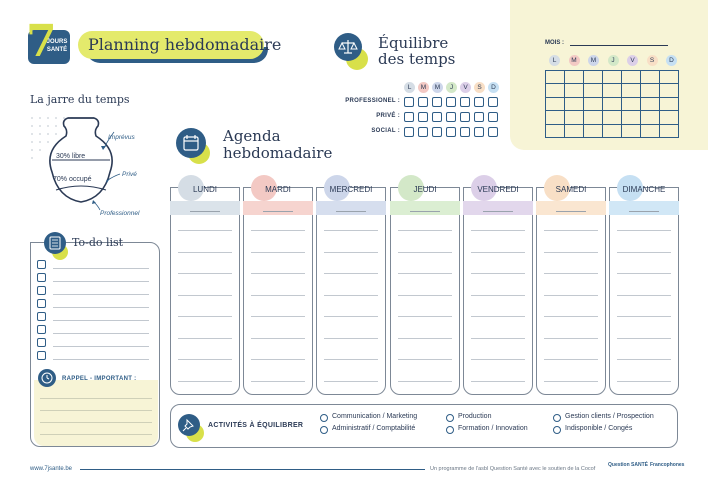  I want to click on footer-url: www.7jsante.be, so click(51, 469).